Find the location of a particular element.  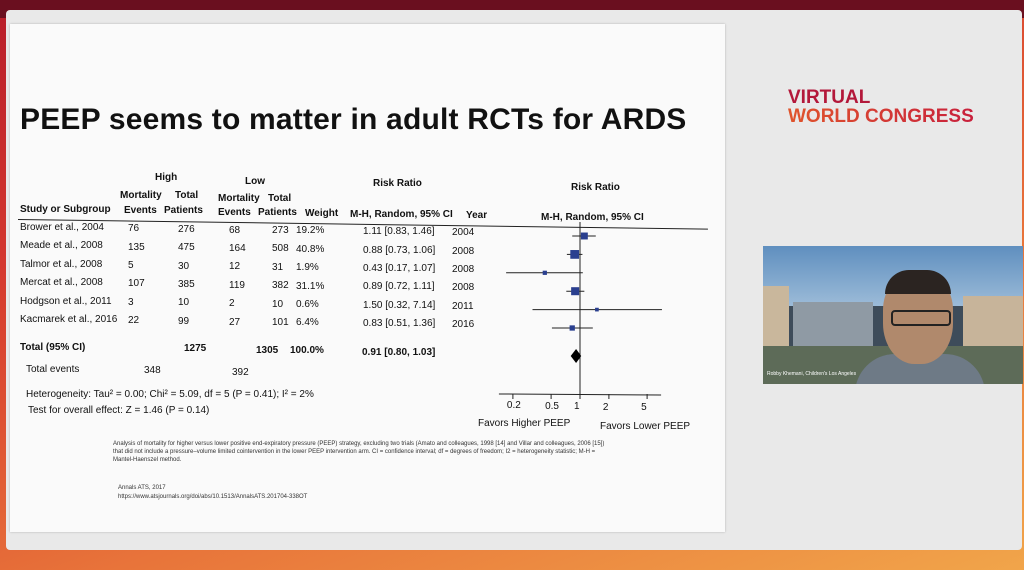

header-patients-high: Patients is located at coordinates (183, 210).